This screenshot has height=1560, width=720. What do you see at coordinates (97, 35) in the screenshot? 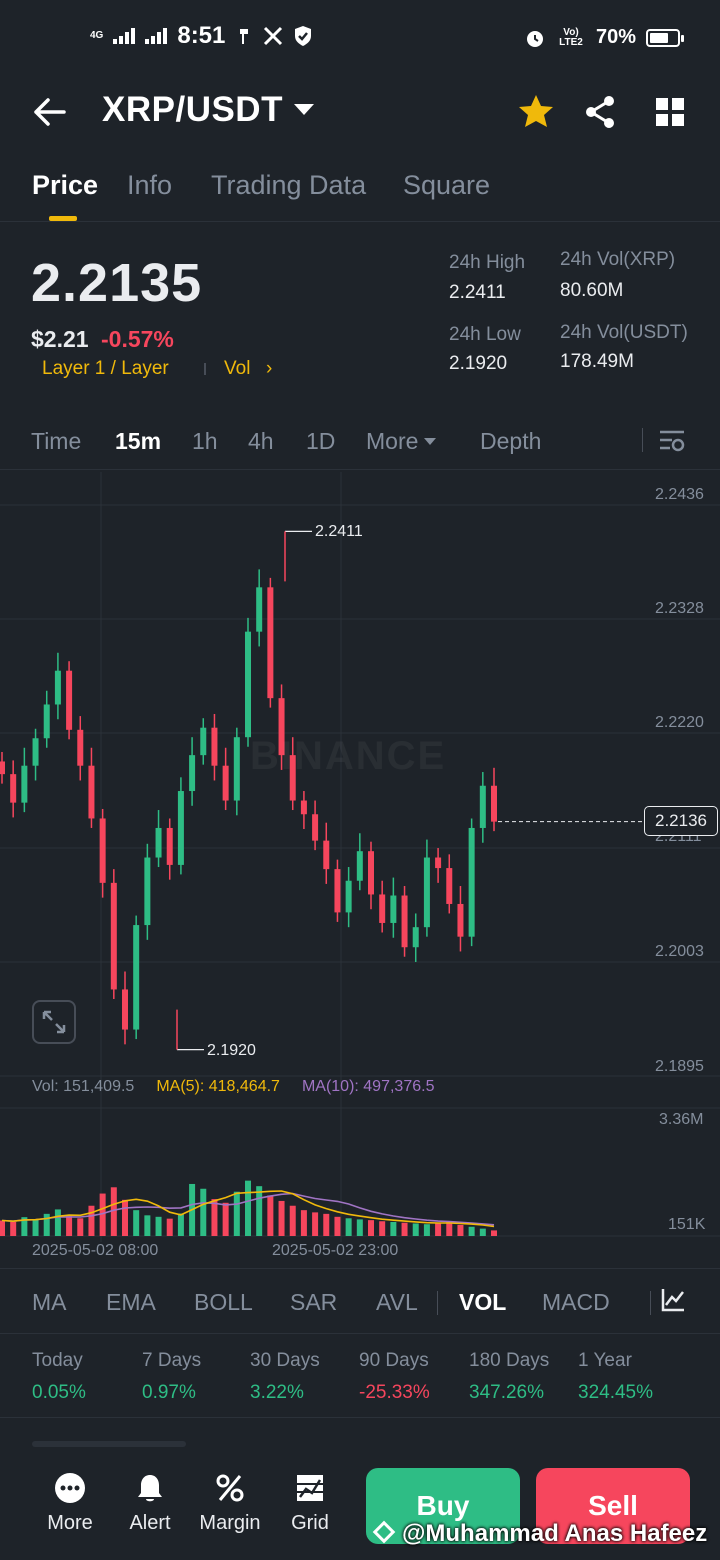
I see `network-type-label: 4G` at bounding box center [97, 35].